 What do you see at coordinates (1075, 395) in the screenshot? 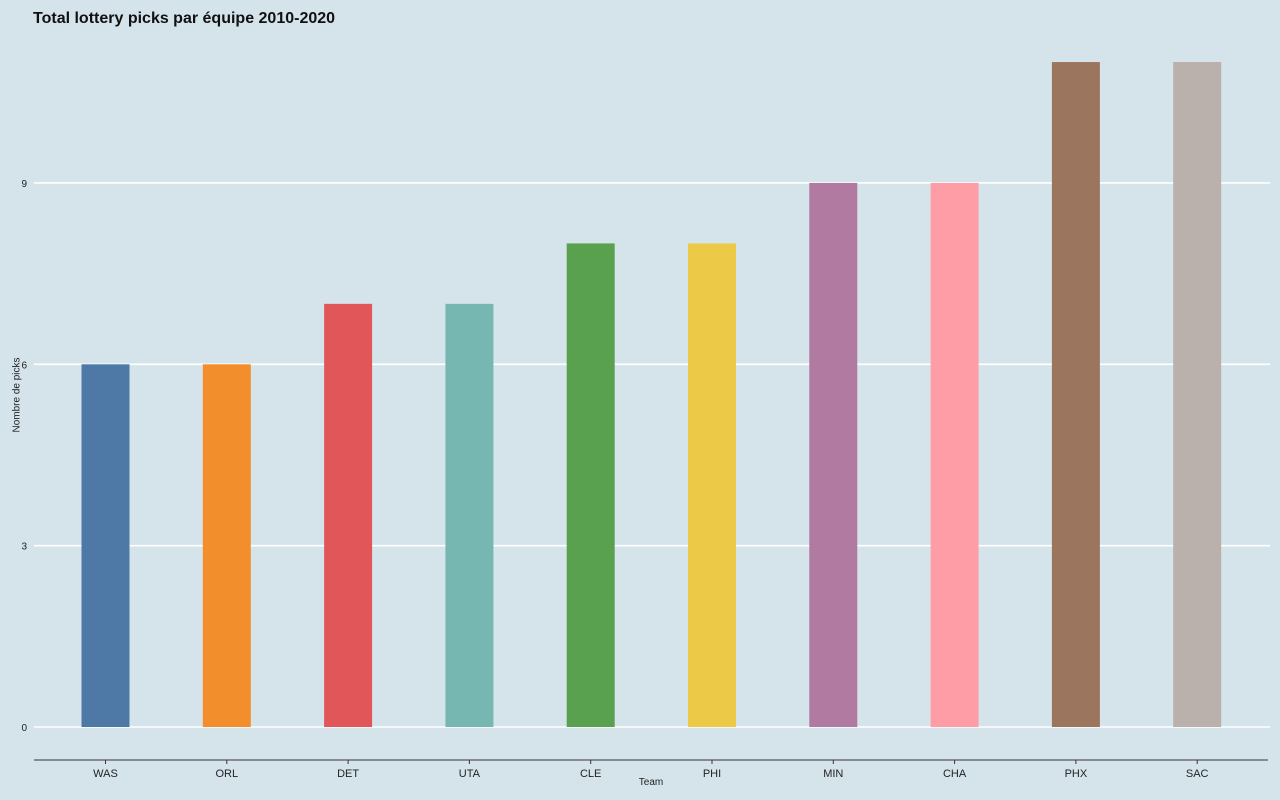
I see `bar-phx` at bounding box center [1075, 395].